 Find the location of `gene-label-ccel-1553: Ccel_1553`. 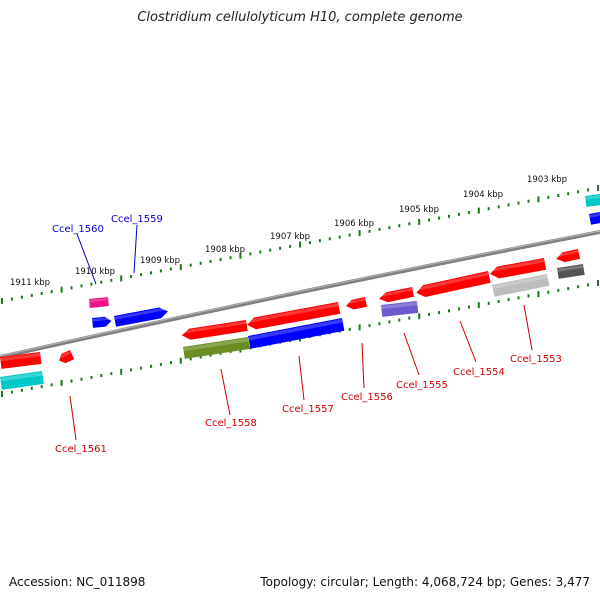

gene-label-ccel-1553: Ccel_1553 is located at coordinates (536, 359).